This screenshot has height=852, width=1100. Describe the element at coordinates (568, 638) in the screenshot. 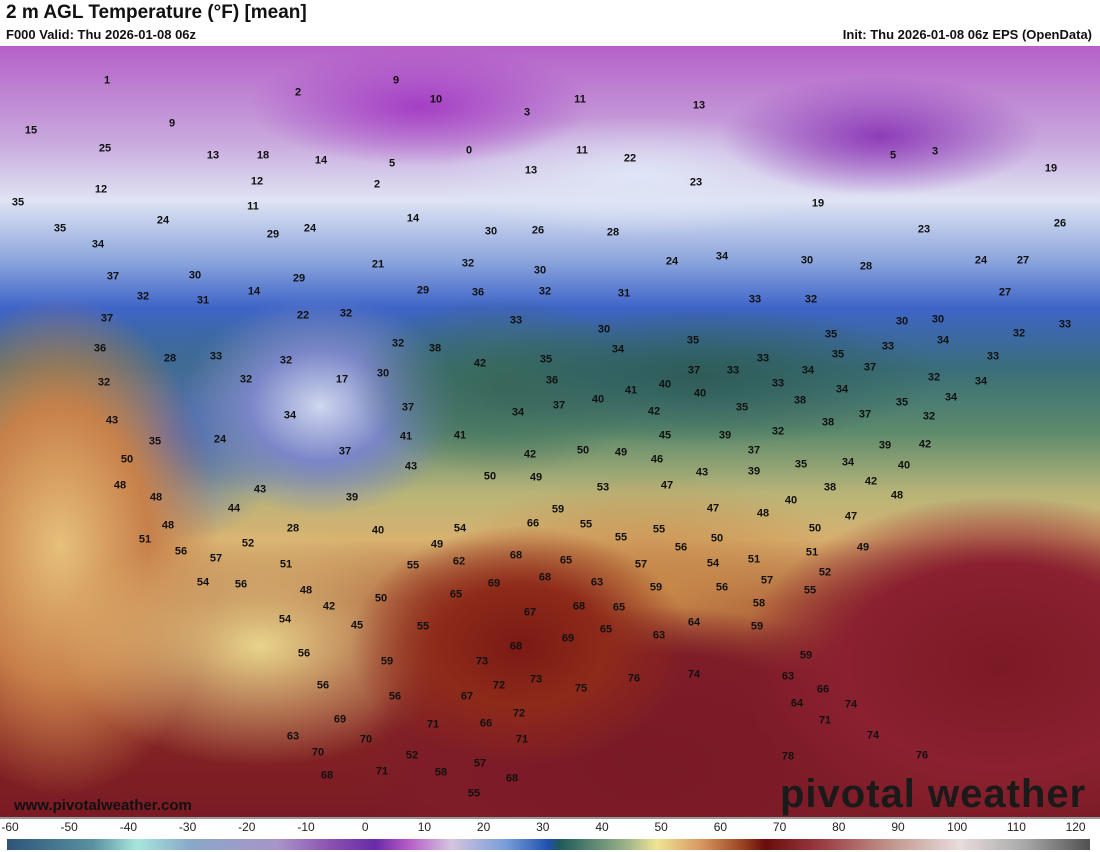

I see `temperature-label: 69` at that location.